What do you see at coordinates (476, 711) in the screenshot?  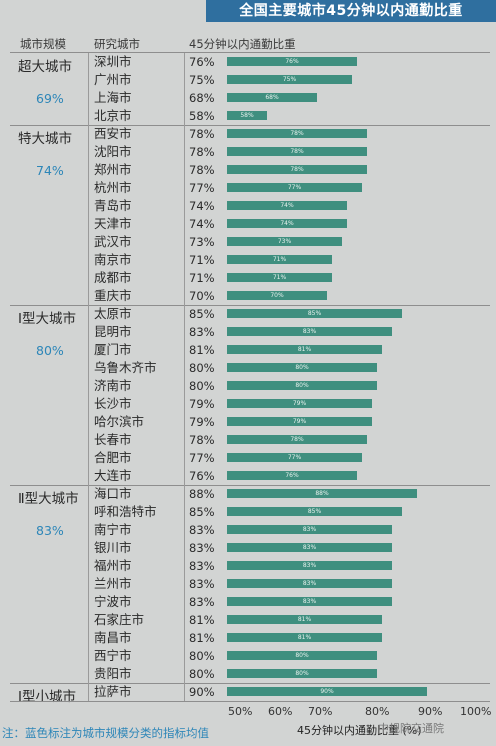 I see `x-tick-label: 100%` at bounding box center [476, 711].